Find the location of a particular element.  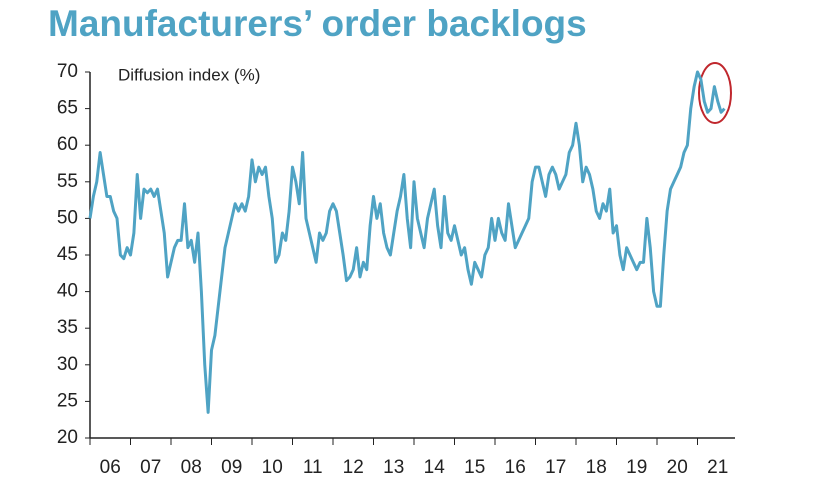

y-tick-label: 25 is located at coordinates (67, 400).